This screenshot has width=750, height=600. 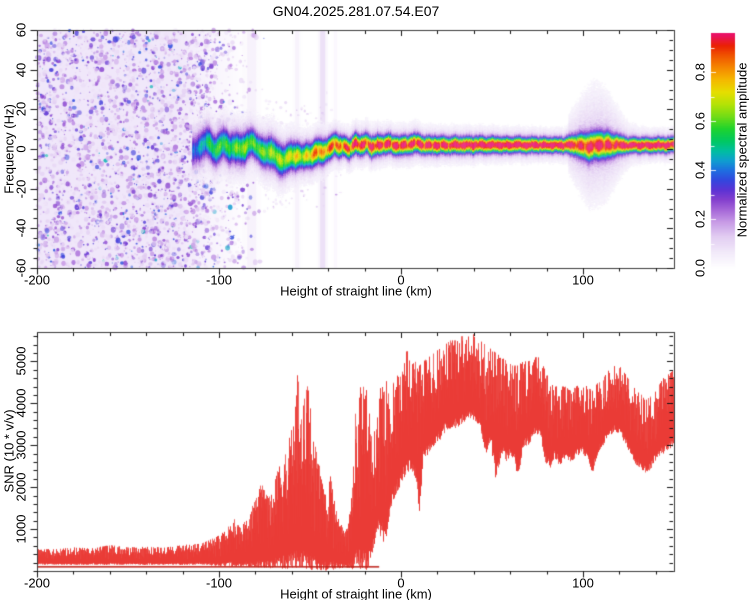 I want to click on colorbar-tick-label: 0.4, so click(x=700, y=170).